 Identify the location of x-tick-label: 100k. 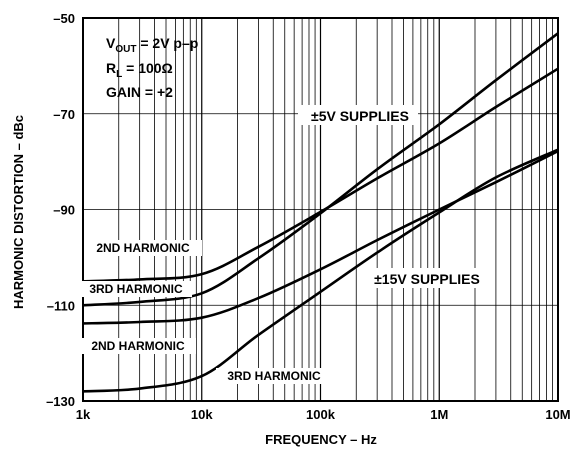
(321, 414).